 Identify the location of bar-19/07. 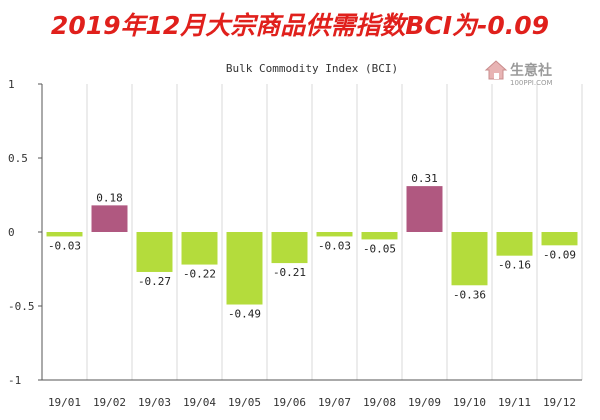
(334, 234).